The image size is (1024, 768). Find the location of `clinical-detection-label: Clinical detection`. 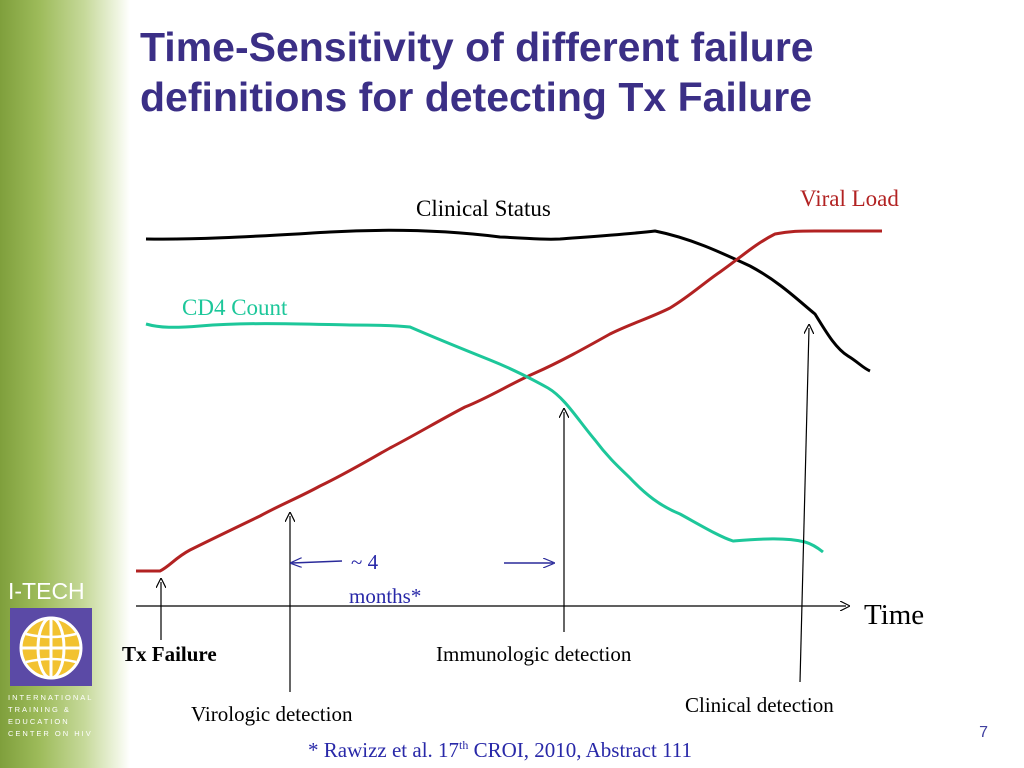

clinical-detection-label: Clinical detection is located at coordinates (759, 705).